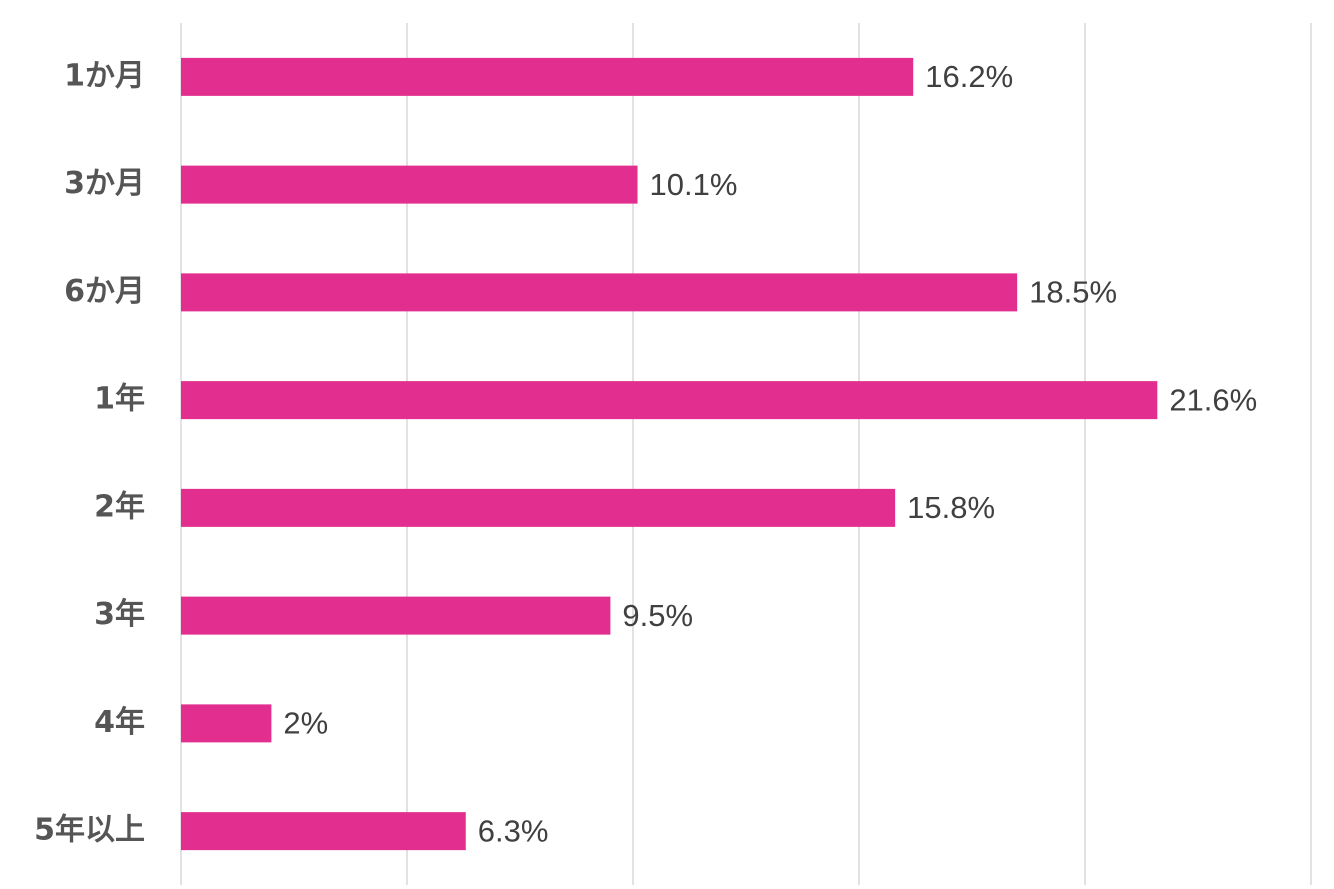 The height and width of the screenshot is (889, 1334). Describe the element at coordinates (119, 399) in the screenshot. I see `y-tick-label: 1年` at that location.